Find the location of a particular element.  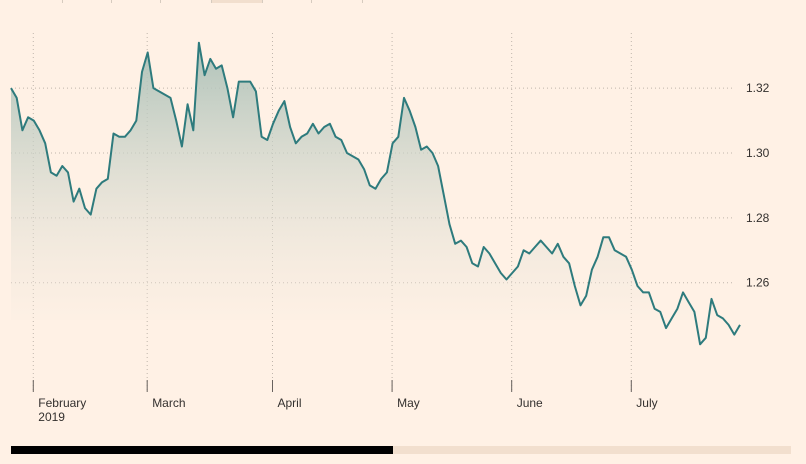

y-tick-label: 1.26 is located at coordinates (758, 283).